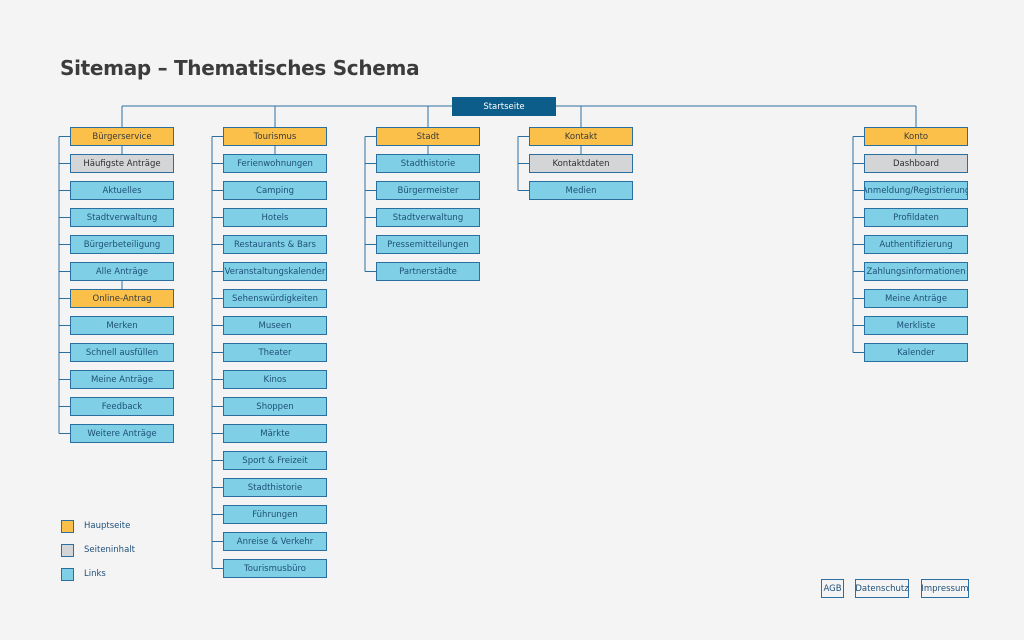 Image resolution: width=1024 pixels, height=640 pixels. I want to click on content-node: Kontaktdaten, so click(581, 163).